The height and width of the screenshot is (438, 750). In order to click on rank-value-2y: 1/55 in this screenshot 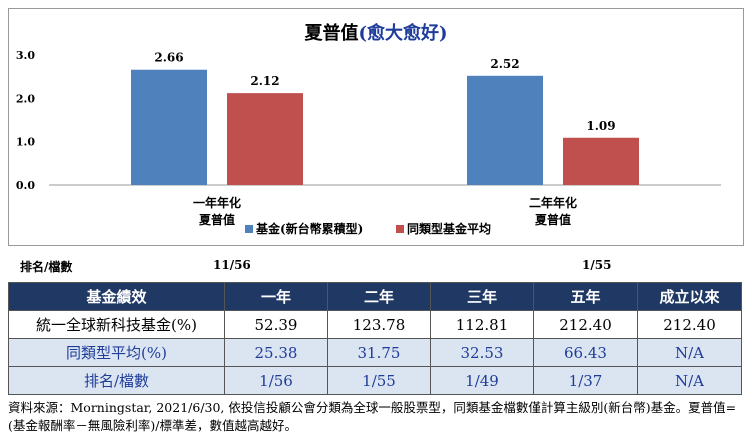, I will do `click(597, 265)`.